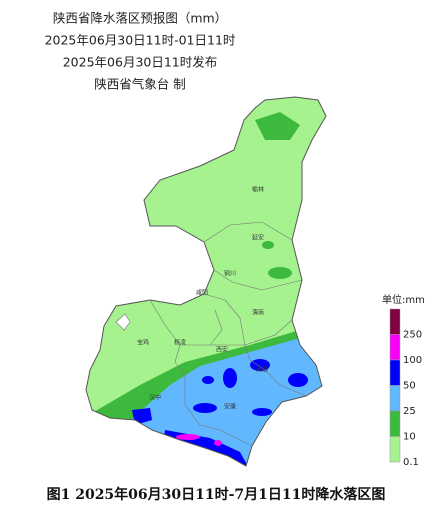 This screenshot has height=518, width=433. Describe the element at coordinates (123, 322) in the screenshot. I see `blank-patch` at that location.